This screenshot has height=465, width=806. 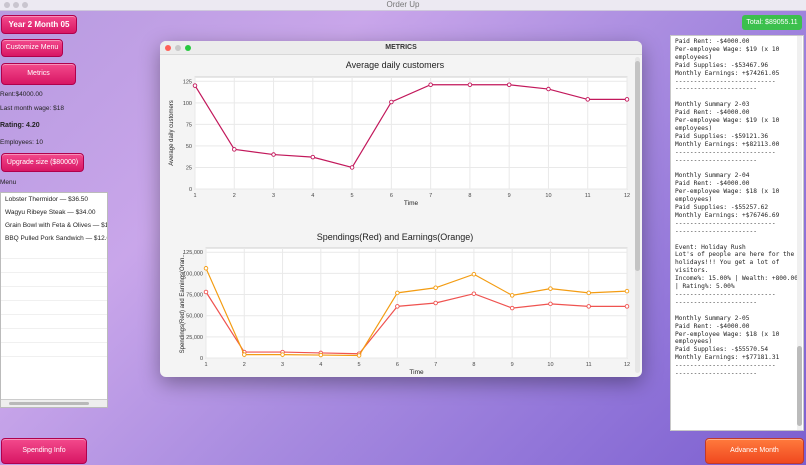 What do you see at coordinates (189, 125) in the screenshot?
I see `y-tick-label: 75` at bounding box center [189, 125].